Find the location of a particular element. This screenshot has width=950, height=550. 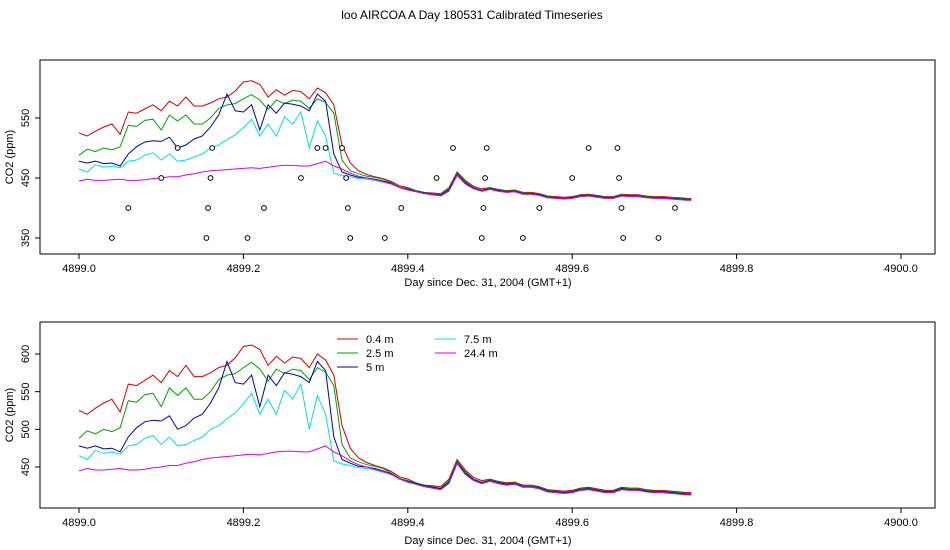

bottom-x-axis-label: Day since Dec. 31, 2004 (GMT+1) is located at coordinates (487, 541).